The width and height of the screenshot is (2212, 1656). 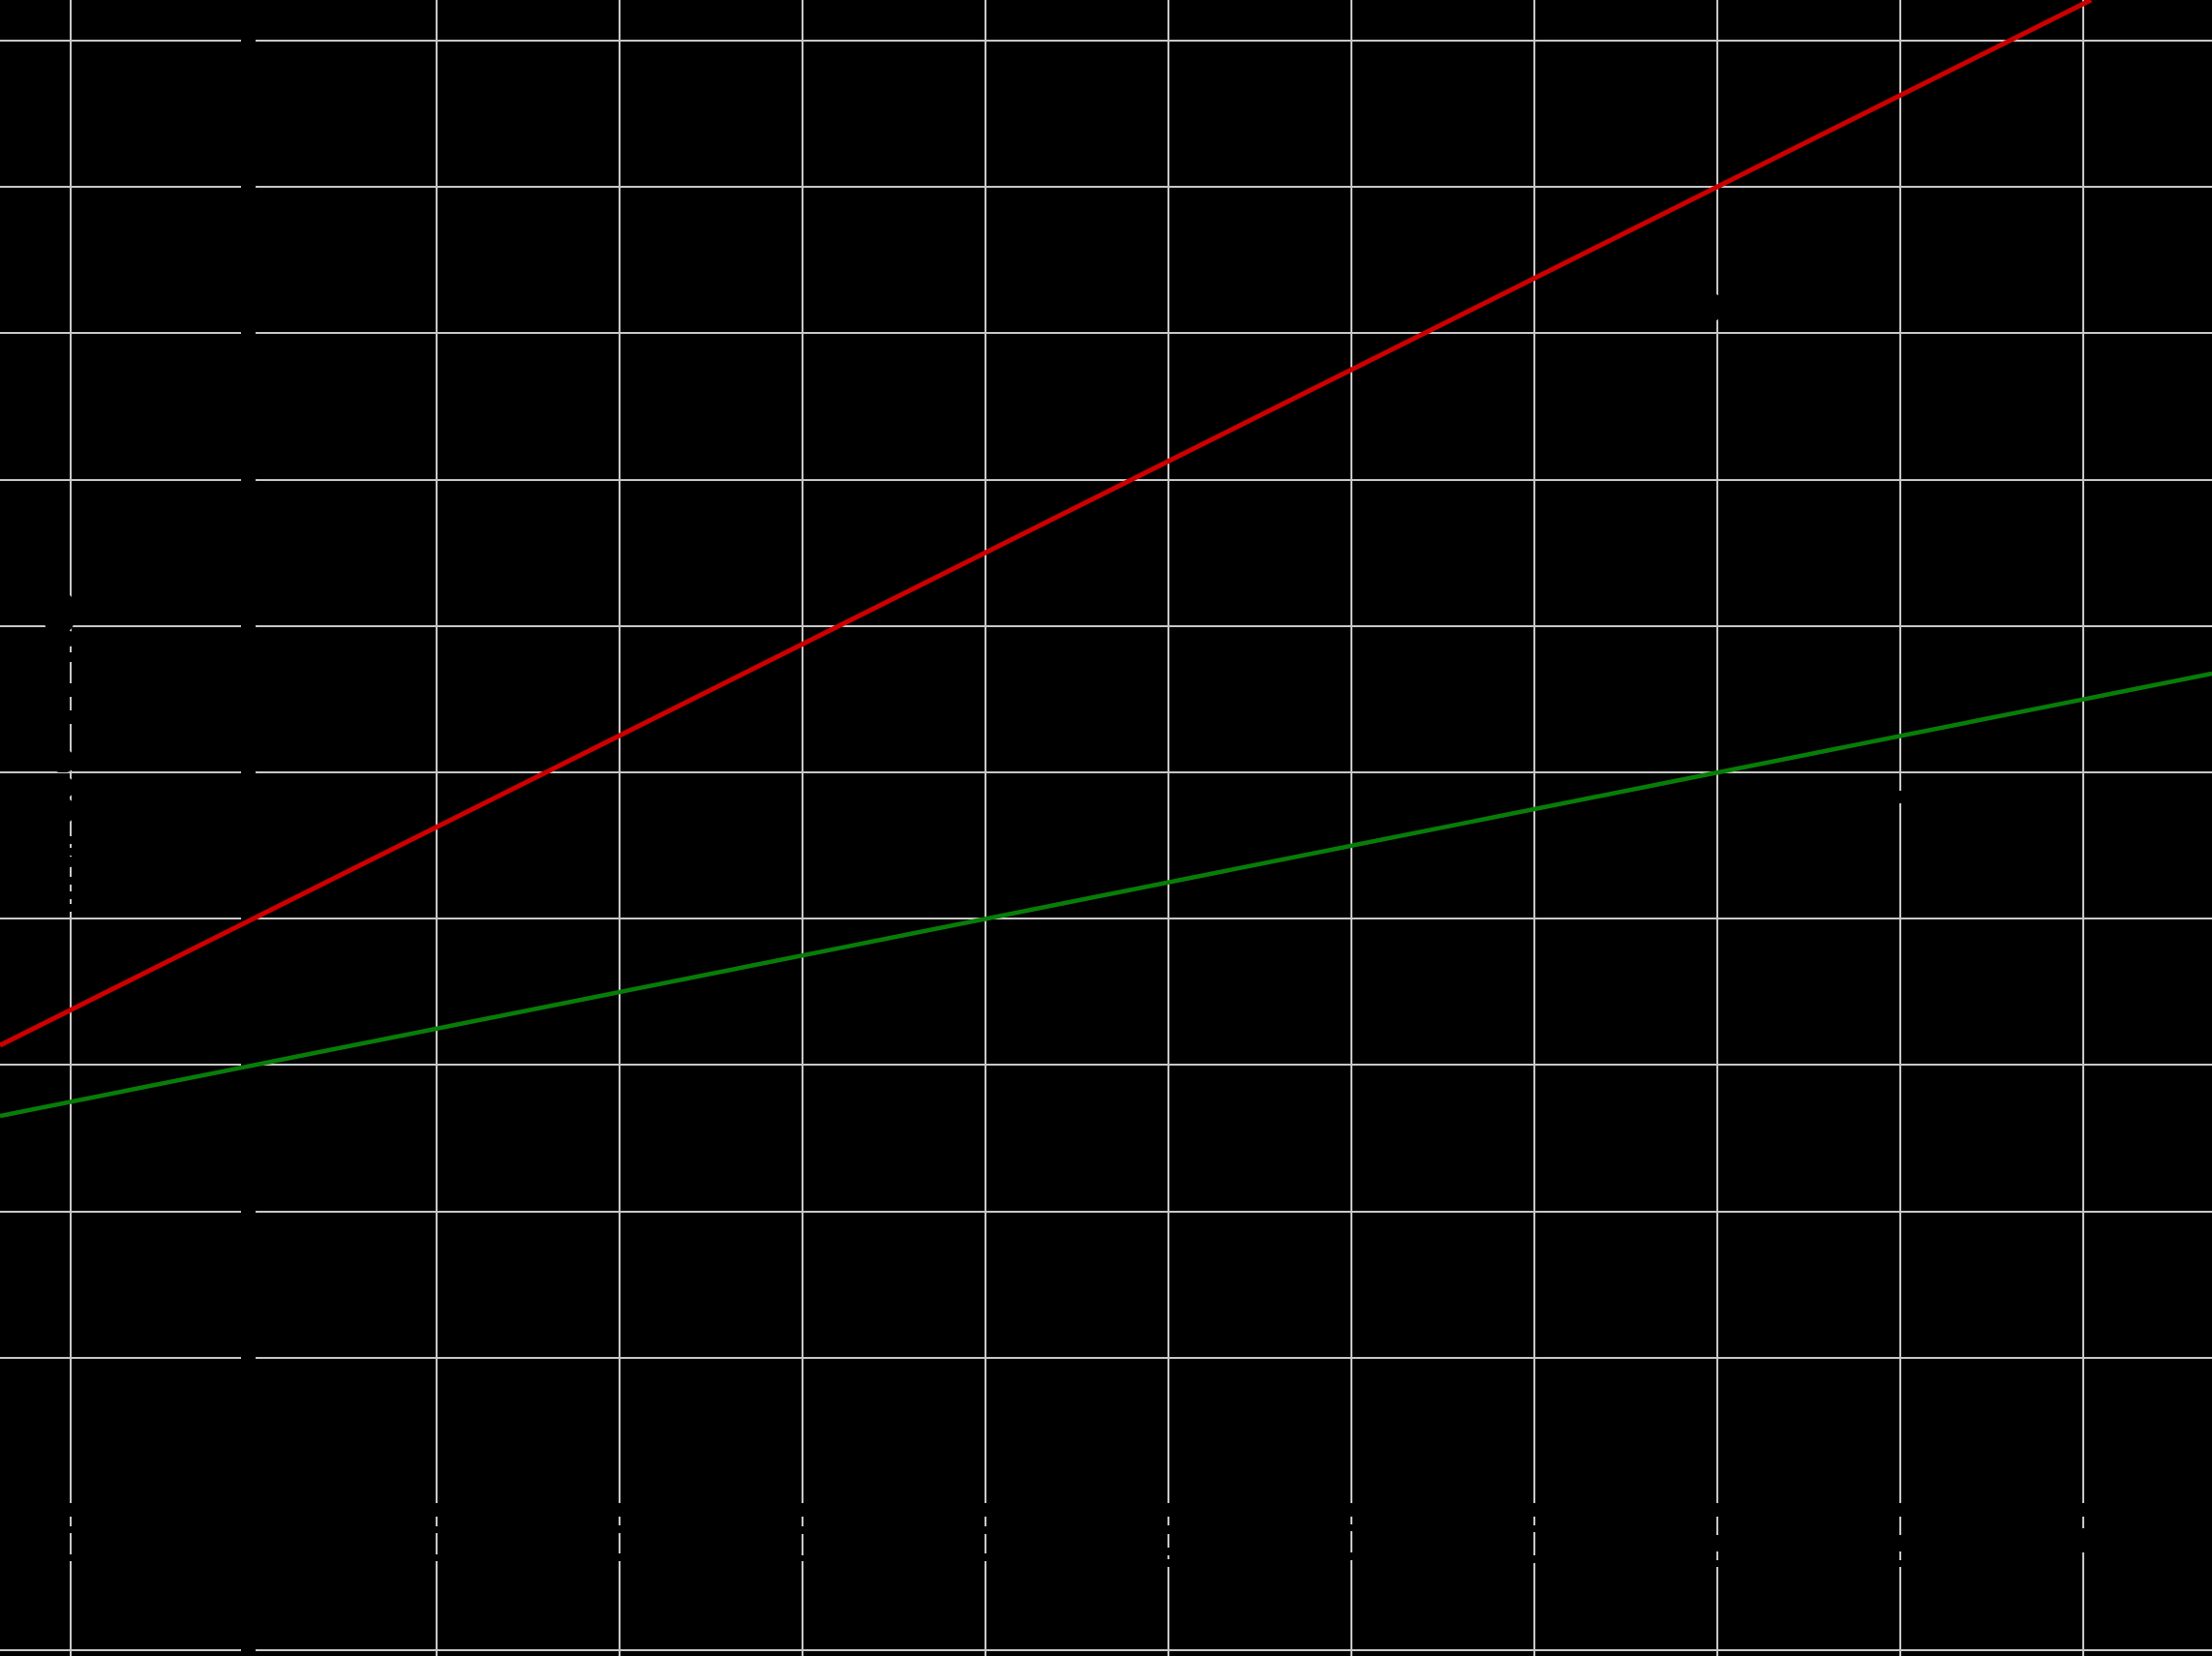 What do you see at coordinates (1106, 1504) in the screenshot?
I see `x-axis-line` at bounding box center [1106, 1504].